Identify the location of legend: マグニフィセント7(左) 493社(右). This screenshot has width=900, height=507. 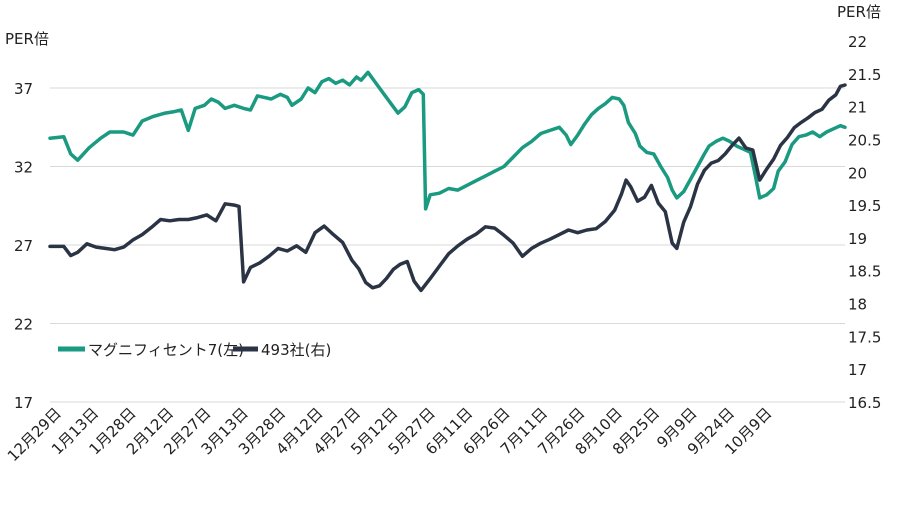
(194, 350).